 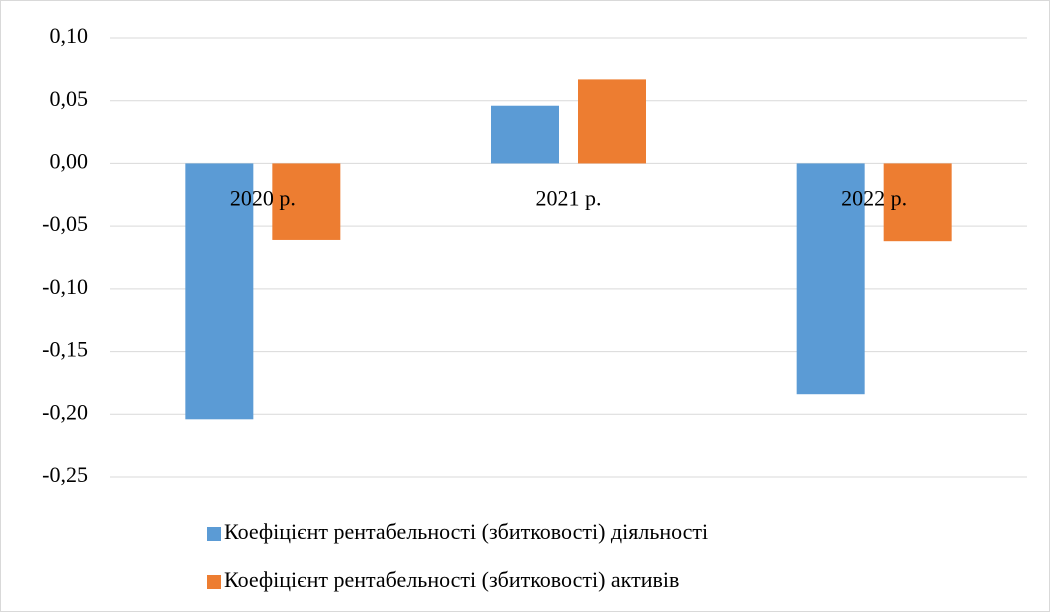 I want to click on y-tick-label: 0,05, so click(x=69, y=98).